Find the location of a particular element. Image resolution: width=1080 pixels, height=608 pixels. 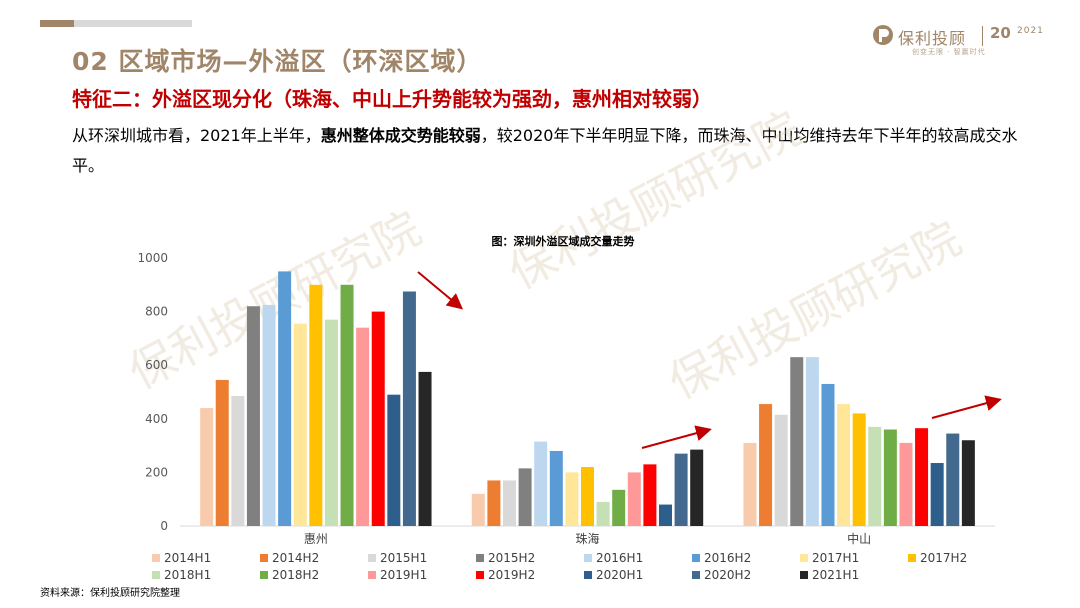

page-subtitle: 特征二：外溢区现分化（珠海、中山上升势能较为强劲，惠州相对较弱） is located at coordinates (392, 99).